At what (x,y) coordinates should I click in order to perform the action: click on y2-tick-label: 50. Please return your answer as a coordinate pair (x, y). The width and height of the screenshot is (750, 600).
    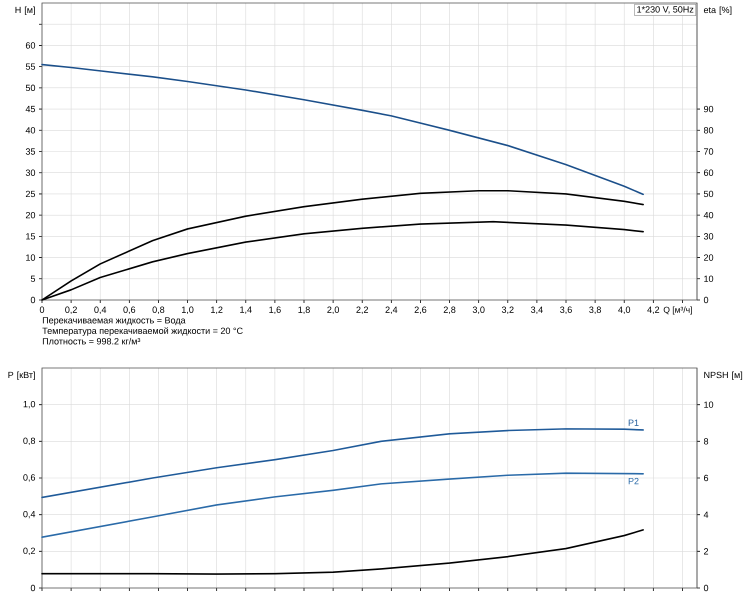
    Looking at the image, I should click on (709, 194).